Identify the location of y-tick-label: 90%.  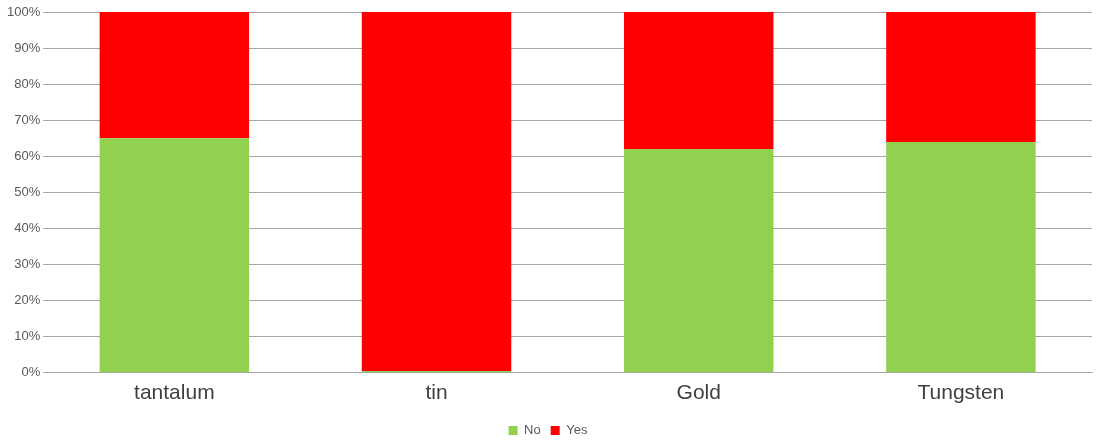
(27, 47).